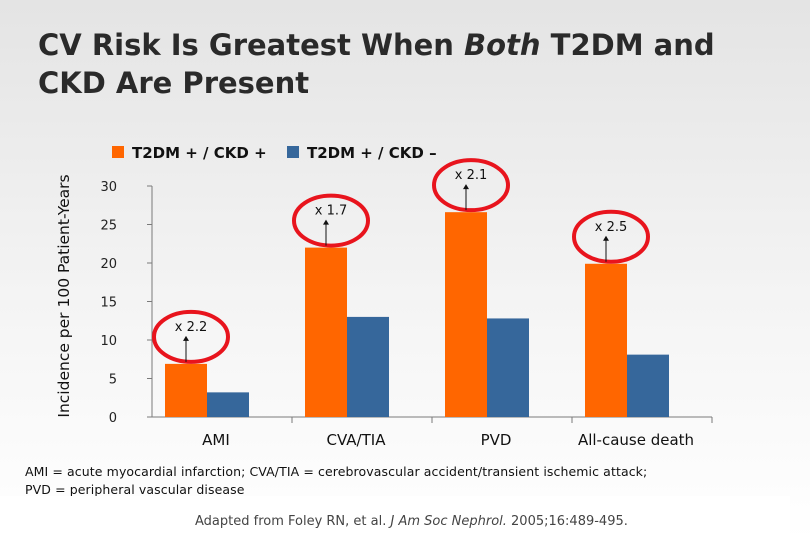  I want to click on slide-title-line-1: CV Risk Is Greatest When Both T2DM and, so click(376, 45).